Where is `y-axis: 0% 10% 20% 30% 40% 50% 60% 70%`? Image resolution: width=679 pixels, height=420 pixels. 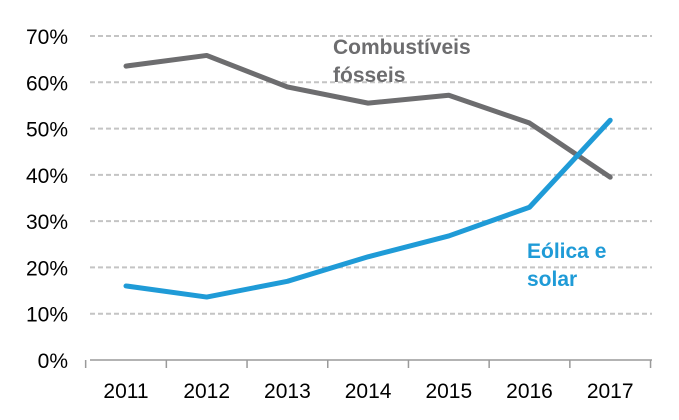
y-axis: 0% 10% 20% 30% 40% 50% 60% 70% is located at coordinates (47, 199).